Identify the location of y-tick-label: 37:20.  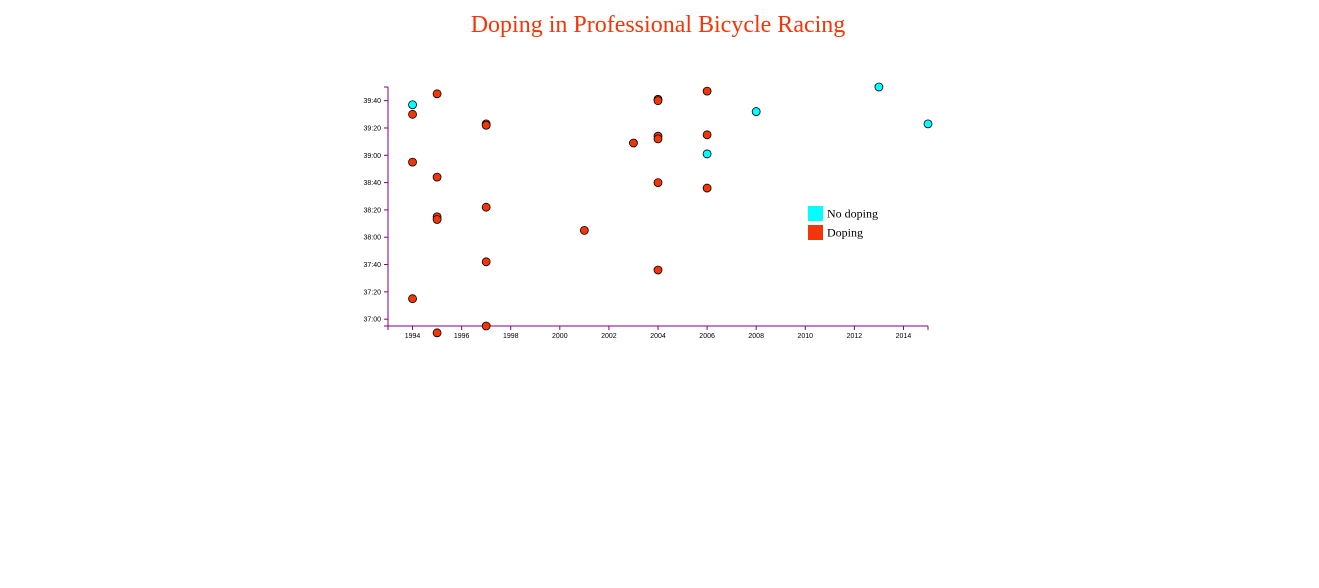
(372, 292).